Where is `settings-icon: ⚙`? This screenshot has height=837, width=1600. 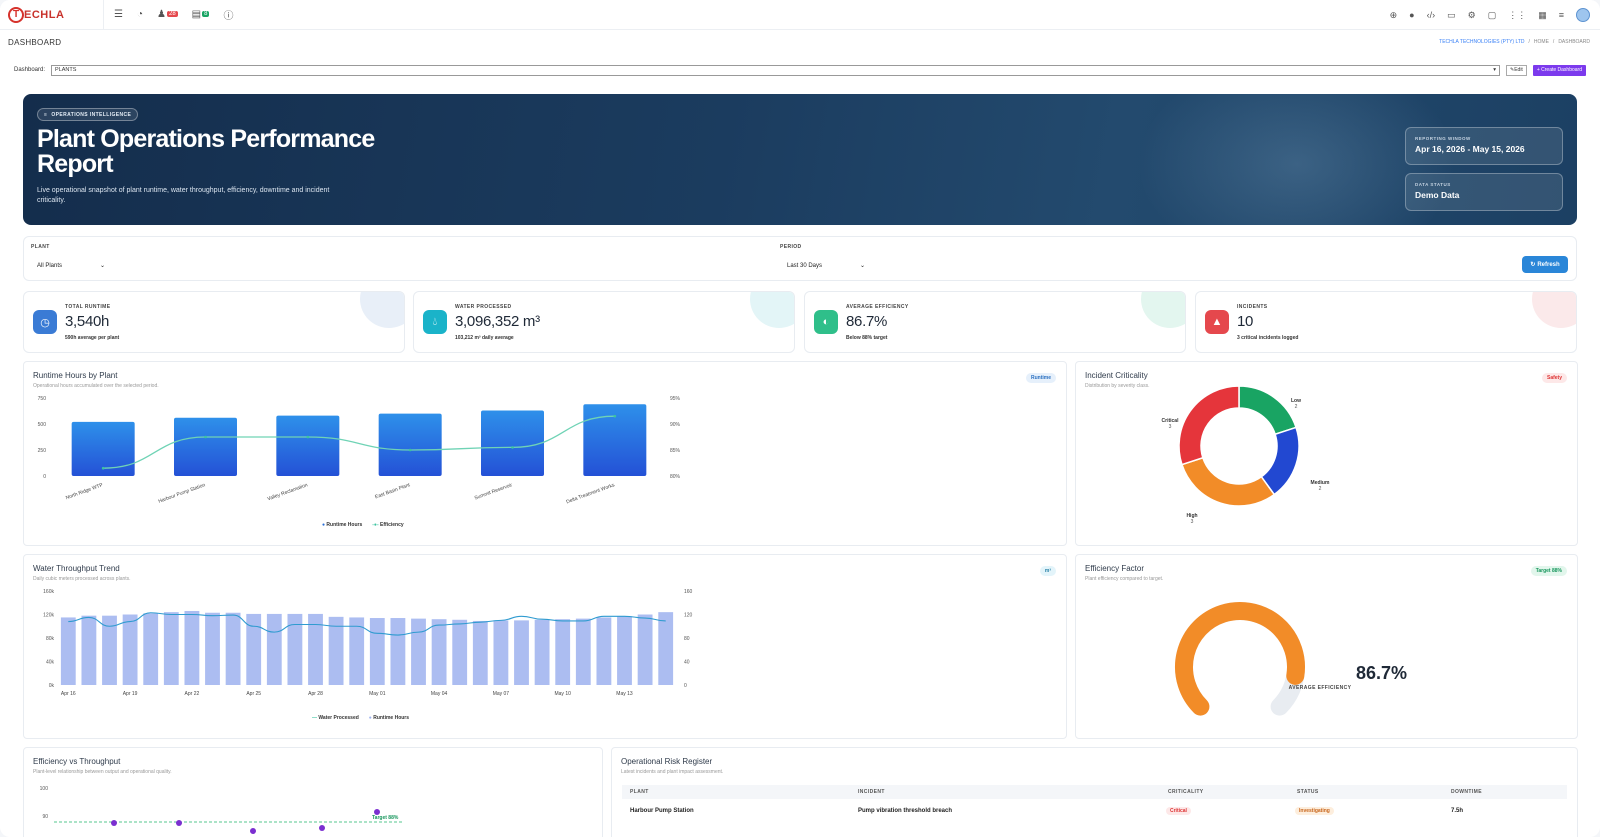 settings-icon: ⚙ is located at coordinates (1471, 14).